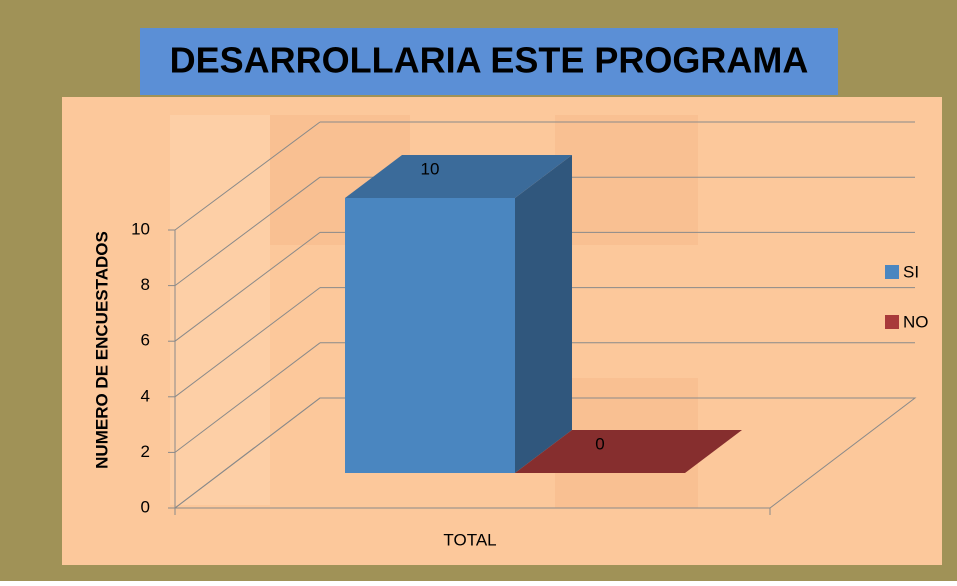 This screenshot has height=586, width=957. Describe the element at coordinates (430, 335) in the screenshot. I see `bar-front` at that location.